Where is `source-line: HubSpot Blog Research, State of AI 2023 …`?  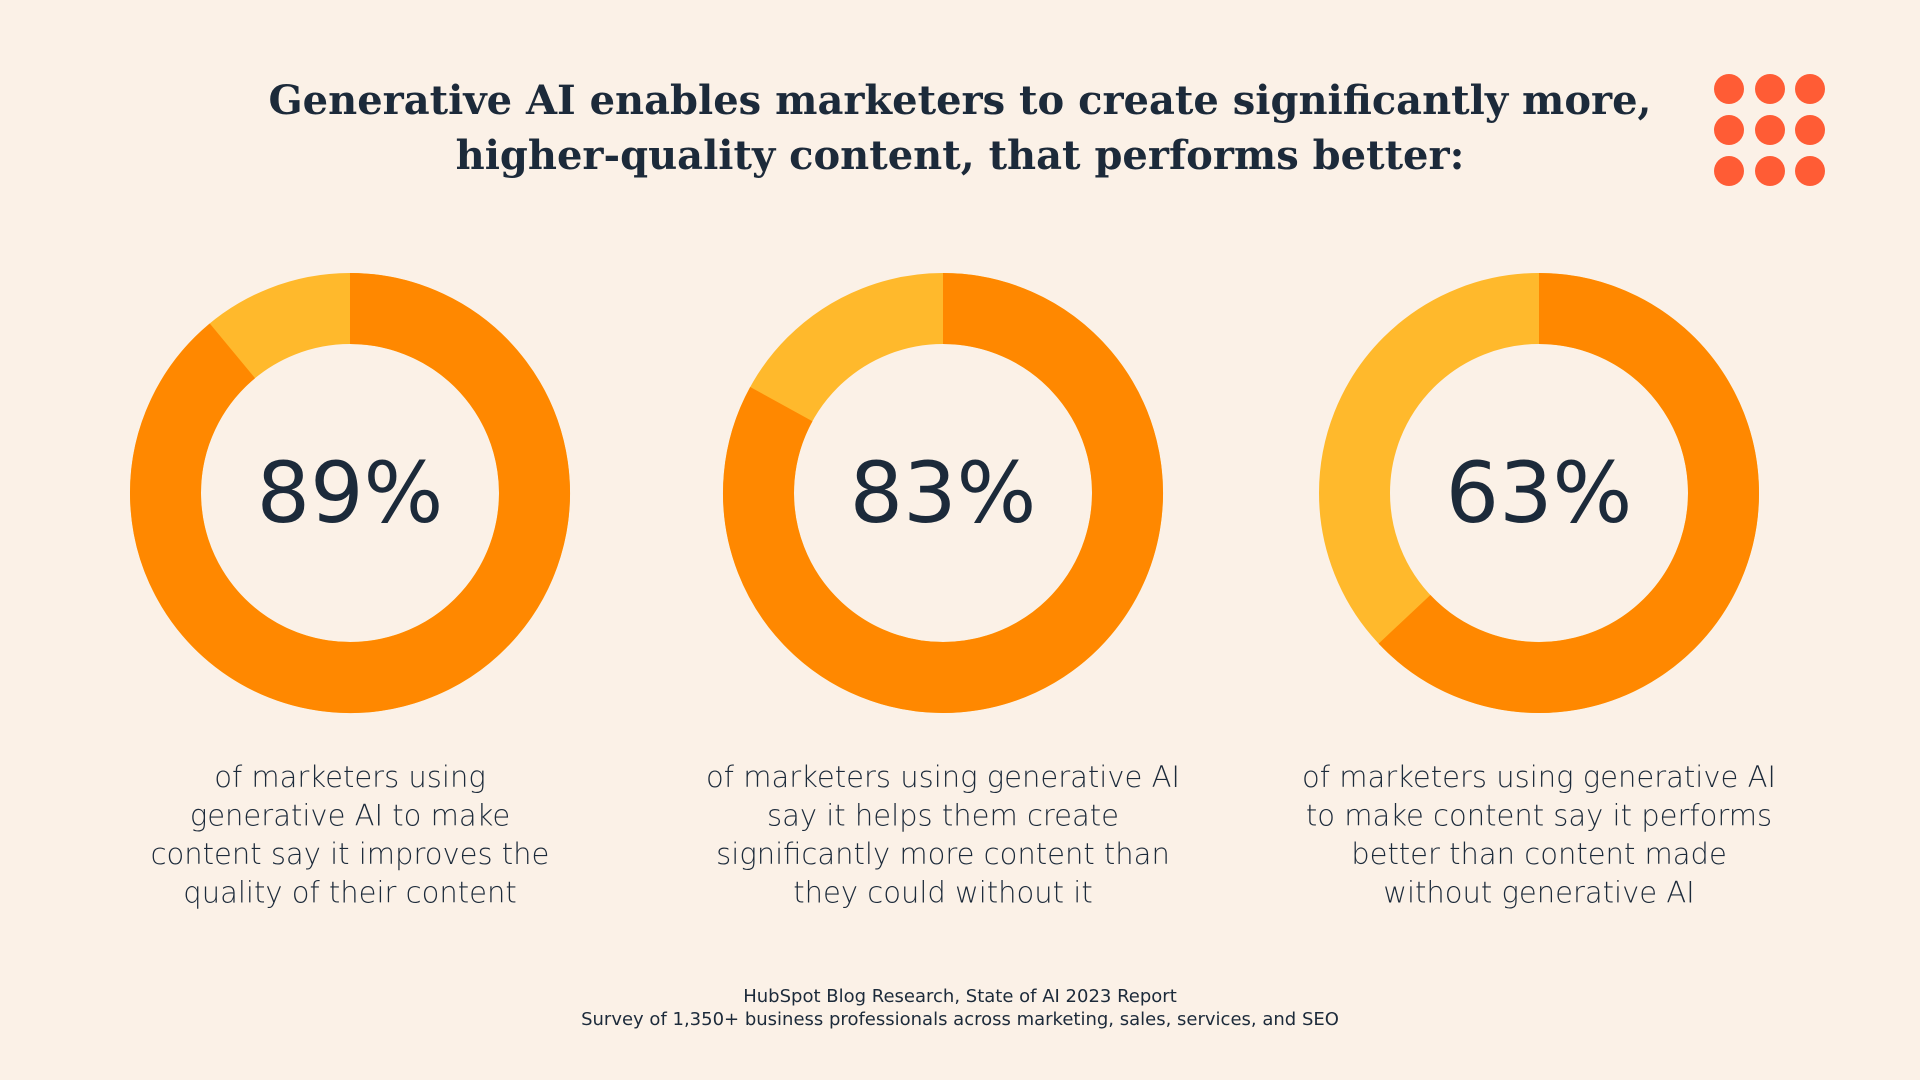 source-line: HubSpot Blog Research, State of AI 2023 … is located at coordinates (960, 996).